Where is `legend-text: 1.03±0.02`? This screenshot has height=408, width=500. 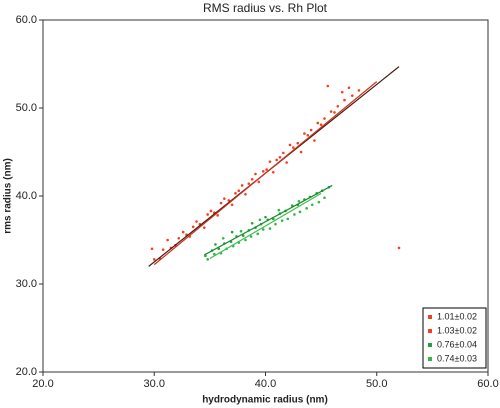
legend-text: 1.03±0.02 is located at coordinates (457, 330).